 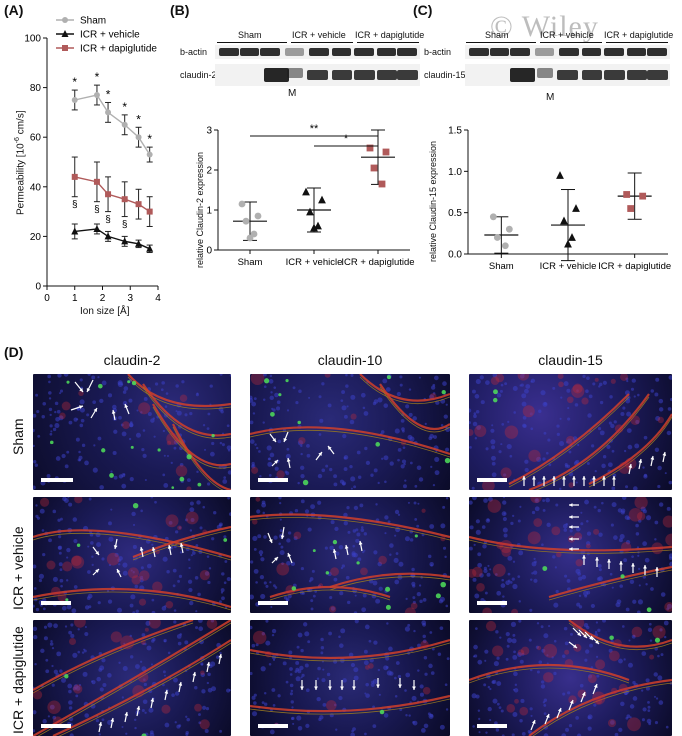 What do you see at coordinates (118, 49) in the screenshot?
I see `legend-label: ICR + dapiglutide` at bounding box center [118, 49].